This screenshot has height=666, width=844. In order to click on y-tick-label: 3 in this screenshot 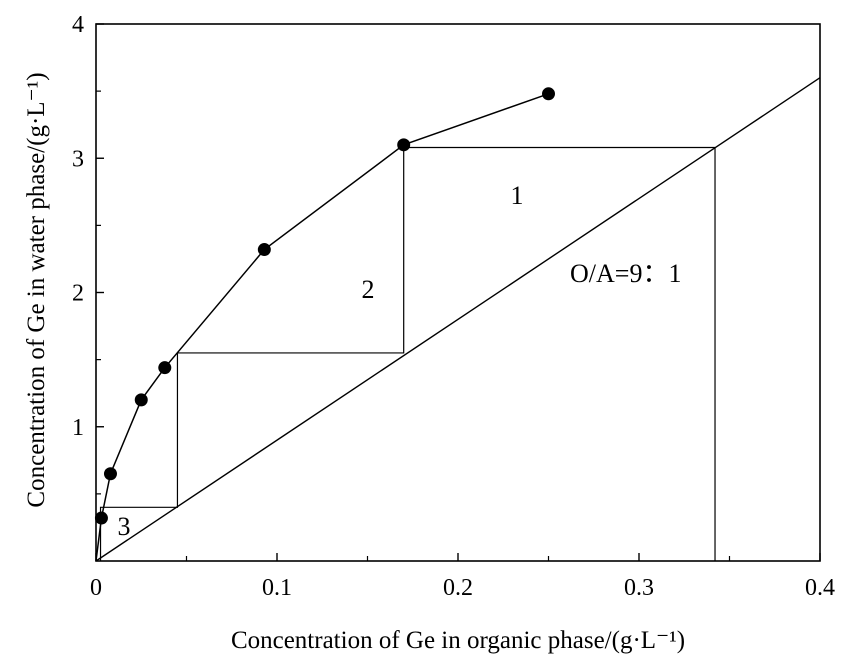, I will do `click(78, 159)`.